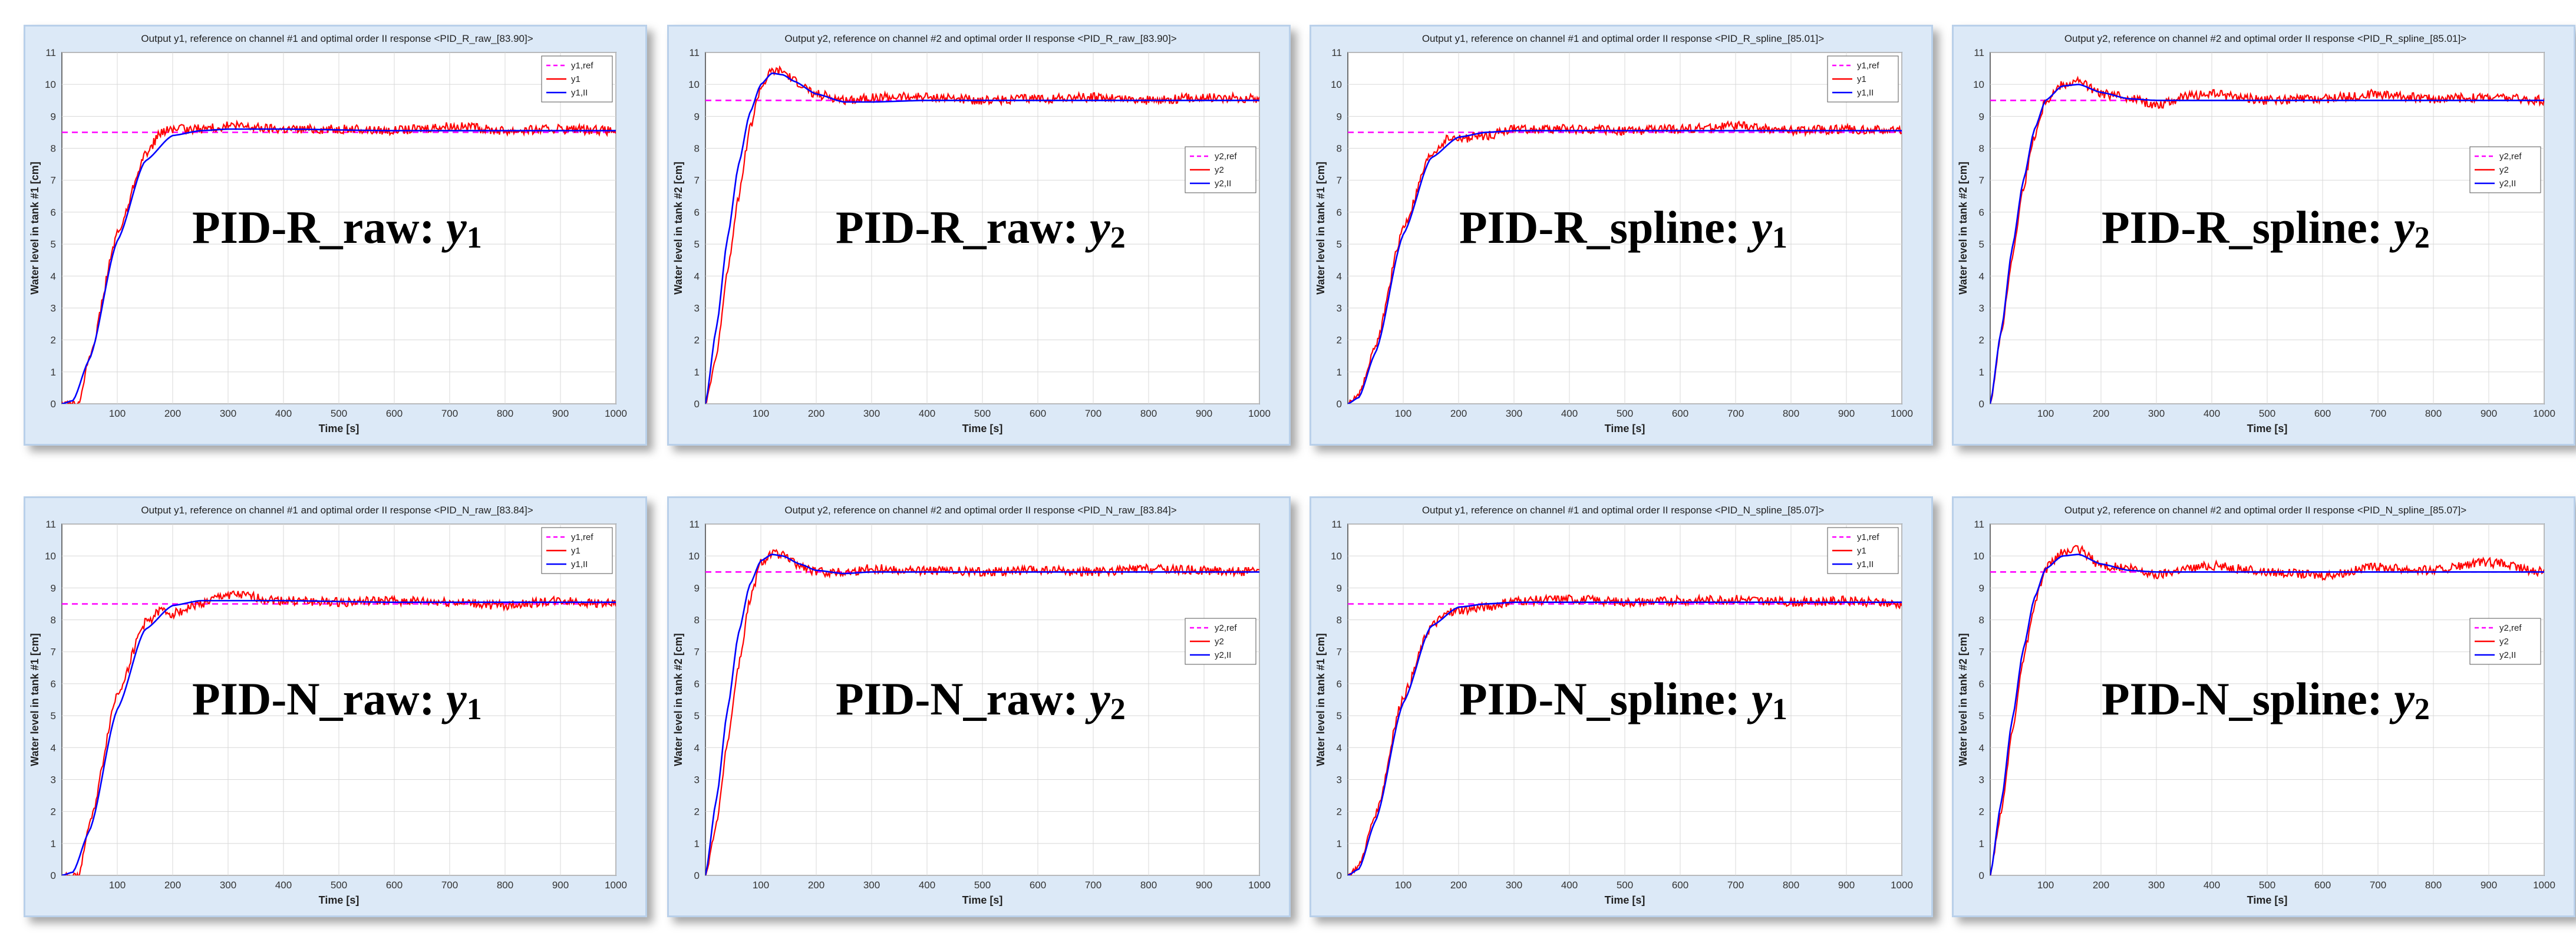  Describe the element at coordinates (963, 227) in the screenshot. I see `overlay-prefix: PID-R_raw:` at that location.